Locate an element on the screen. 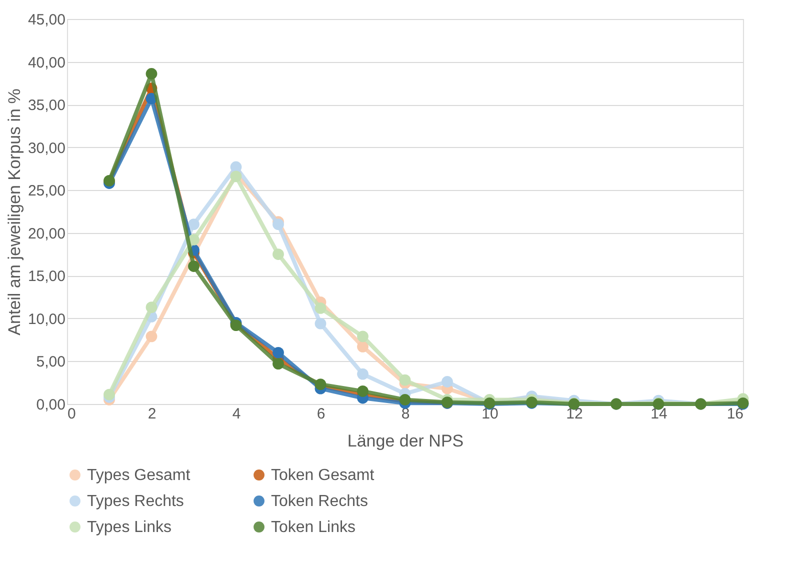 Image resolution: width=788 pixels, height=577 pixels. y-tick-label: 20,00 is located at coordinates (47, 233).